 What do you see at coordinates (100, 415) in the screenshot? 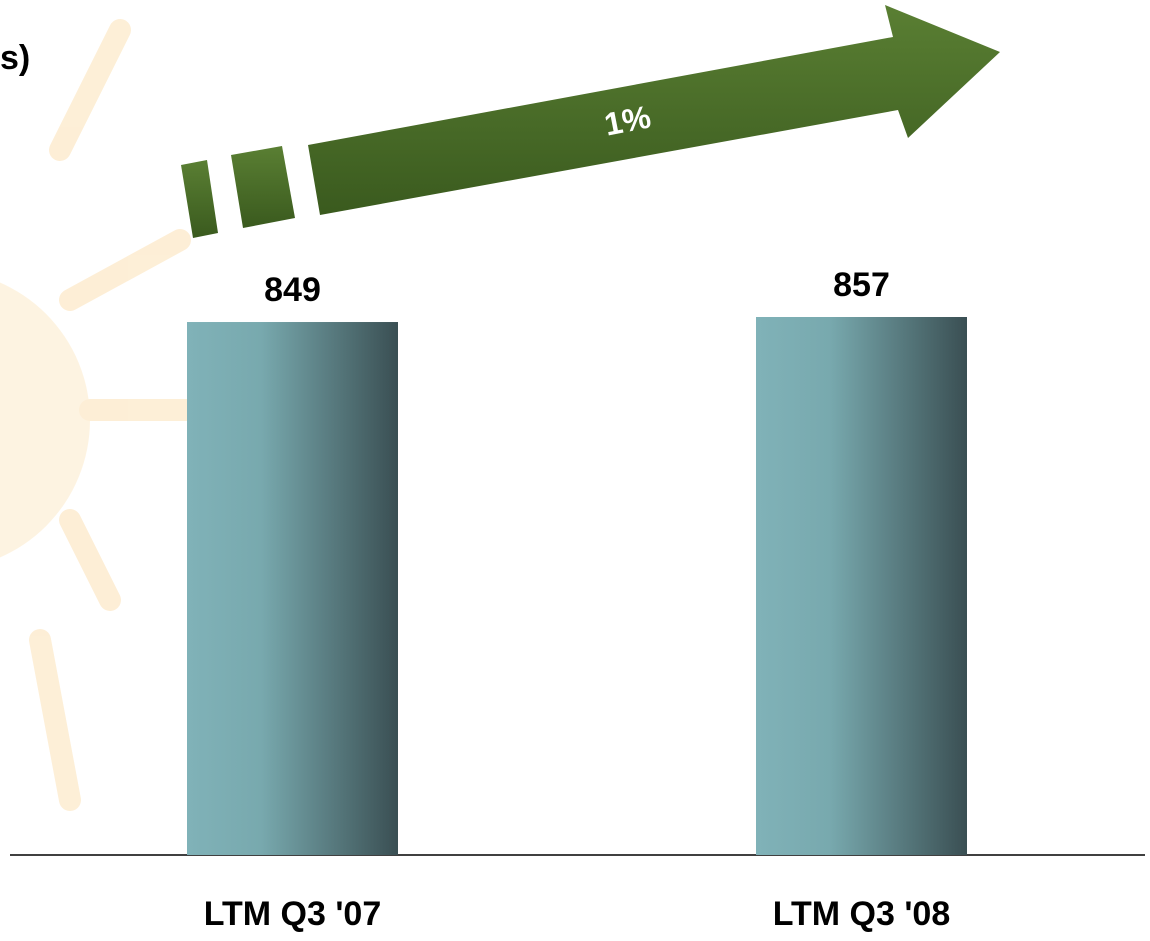
I see `background-decoration` at bounding box center [100, 415].